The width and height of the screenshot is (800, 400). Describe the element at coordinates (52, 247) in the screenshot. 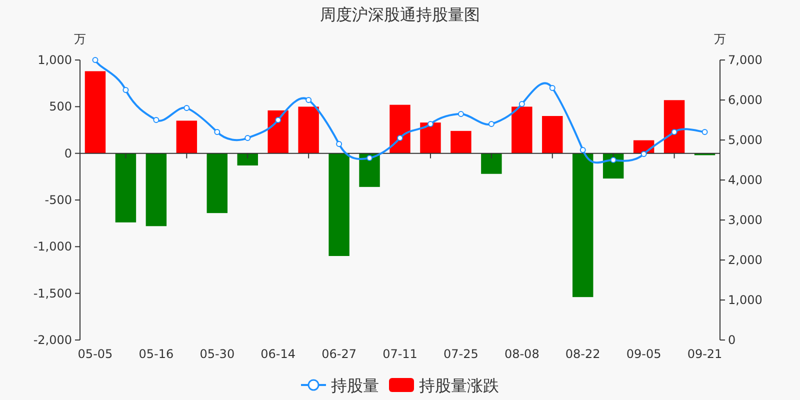

I see `y-tick-label: -1,000` at that location.